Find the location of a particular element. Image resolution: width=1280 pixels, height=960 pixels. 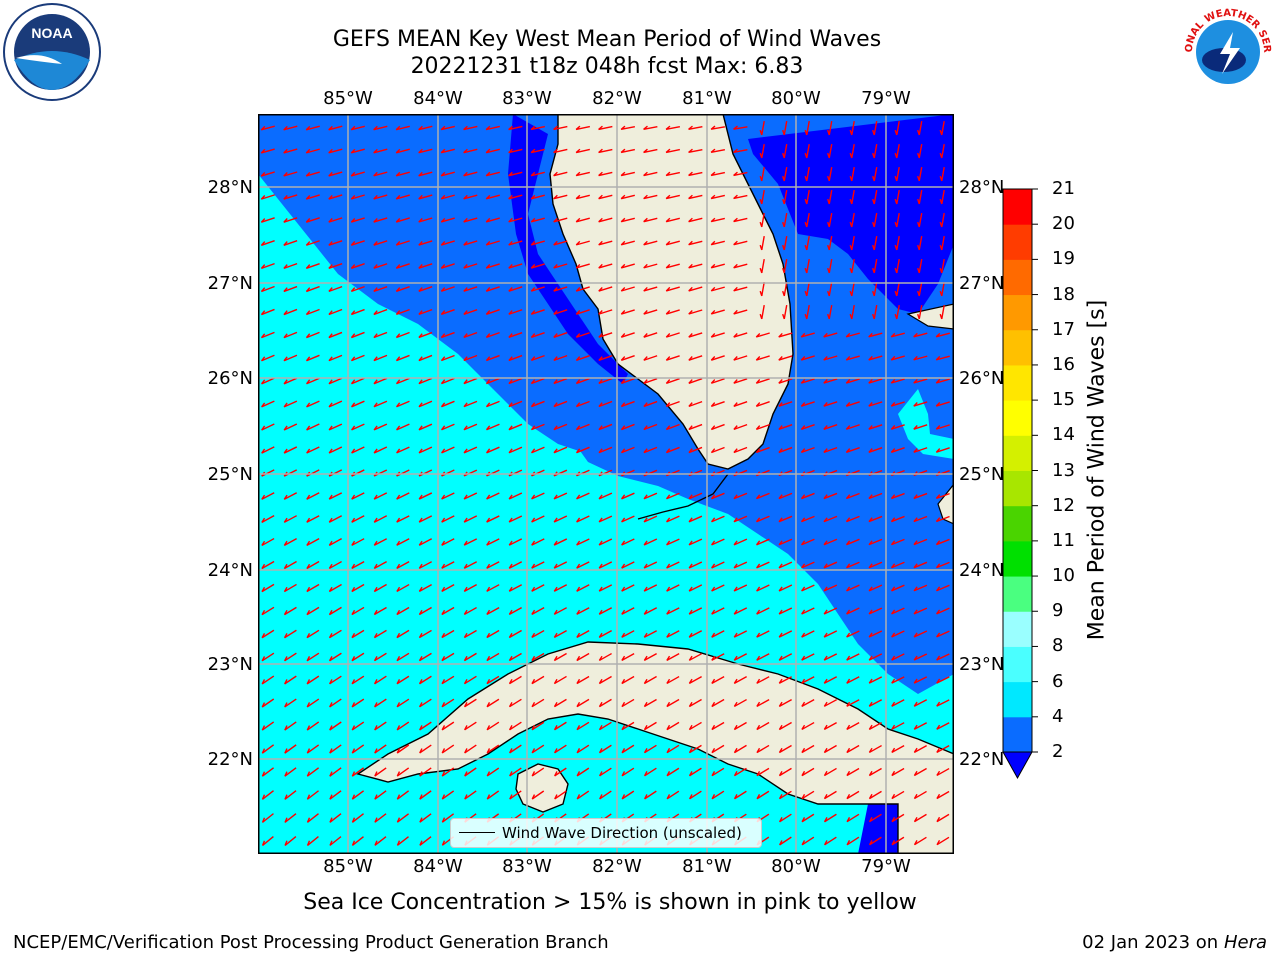

colorbar-tick-label: 9 is located at coordinates (1058, 611).